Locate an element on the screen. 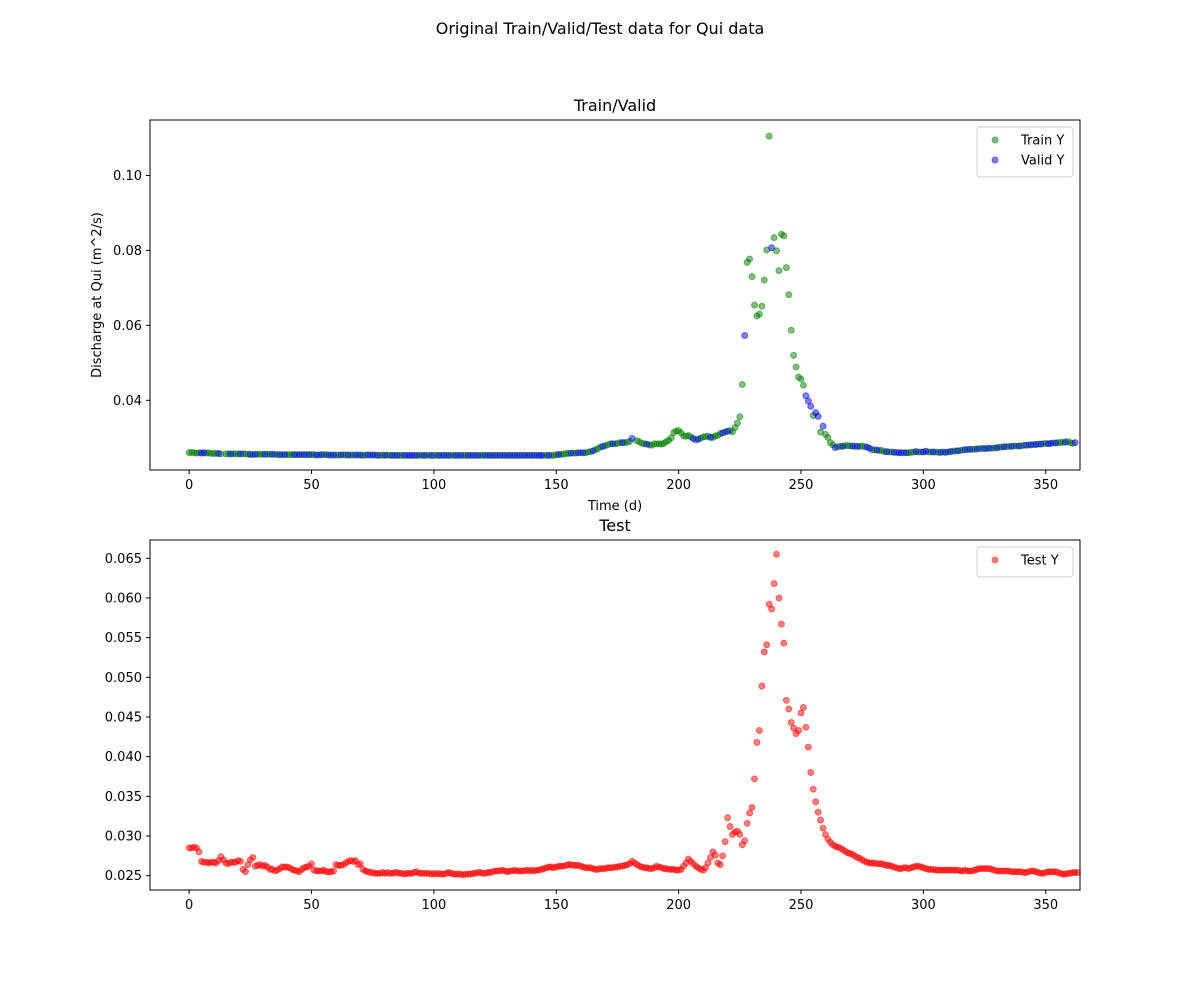  y-tick-label: 0.060 is located at coordinates (123, 598).